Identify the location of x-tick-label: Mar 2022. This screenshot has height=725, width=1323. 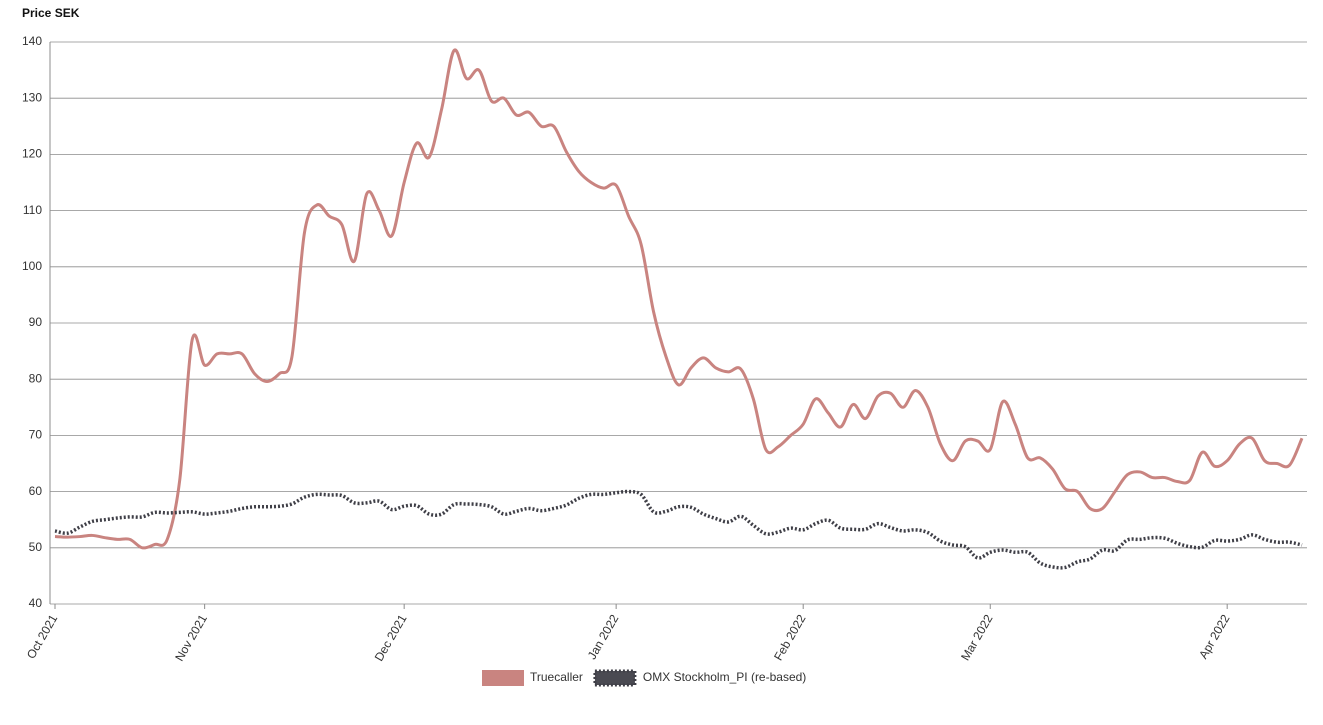
(977, 637).